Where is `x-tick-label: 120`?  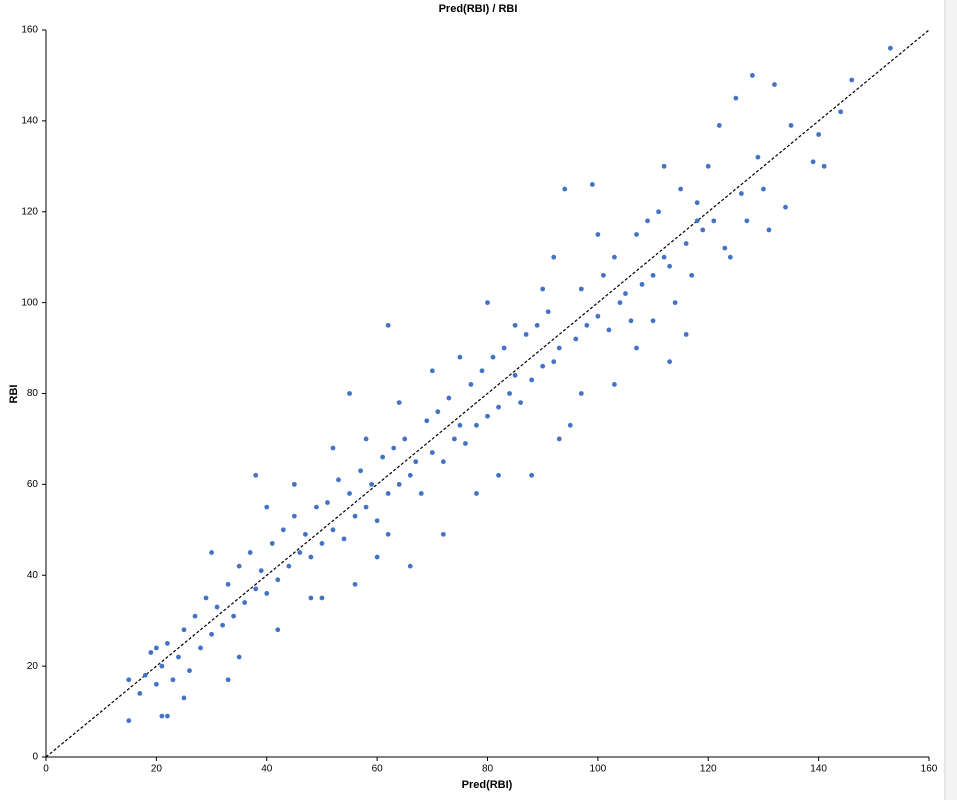
x-tick-label: 120 is located at coordinates (708, 769).